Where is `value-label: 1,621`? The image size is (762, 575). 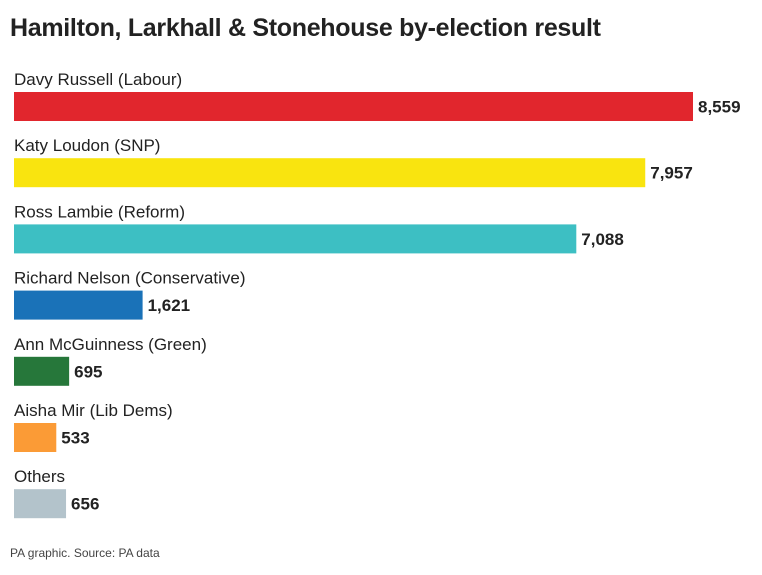
value-label: 1,621 is located at coordinates (169, 305).